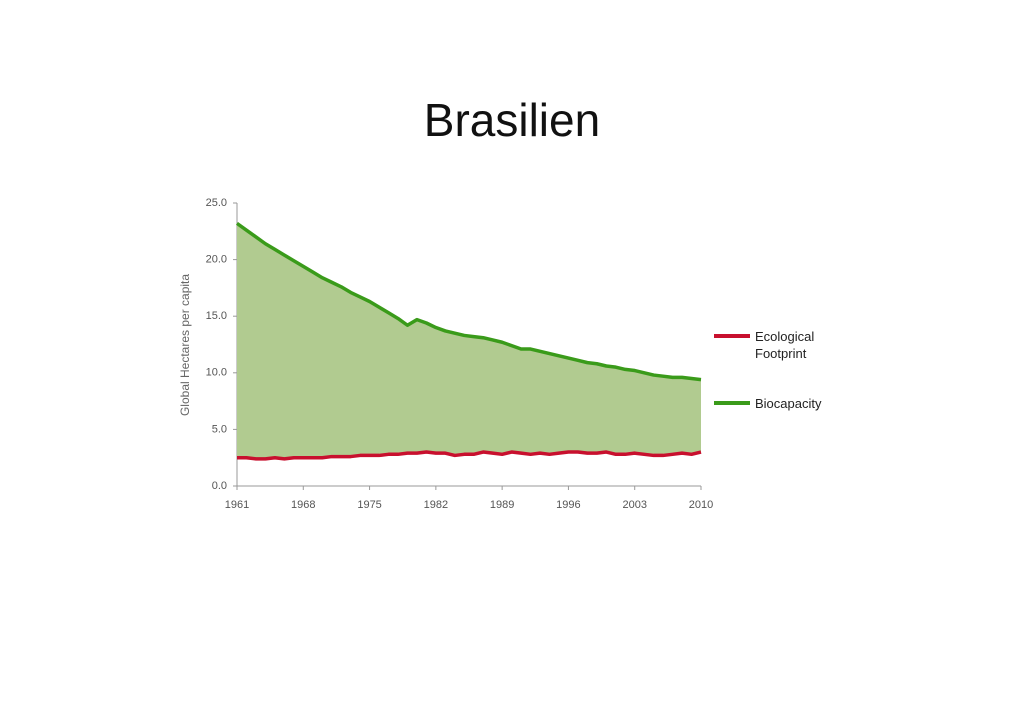  What do you see at coordinates (216, 260) in the screenshot?
I see `y-tick-label: 20.0` at bounding box center [216, 260].